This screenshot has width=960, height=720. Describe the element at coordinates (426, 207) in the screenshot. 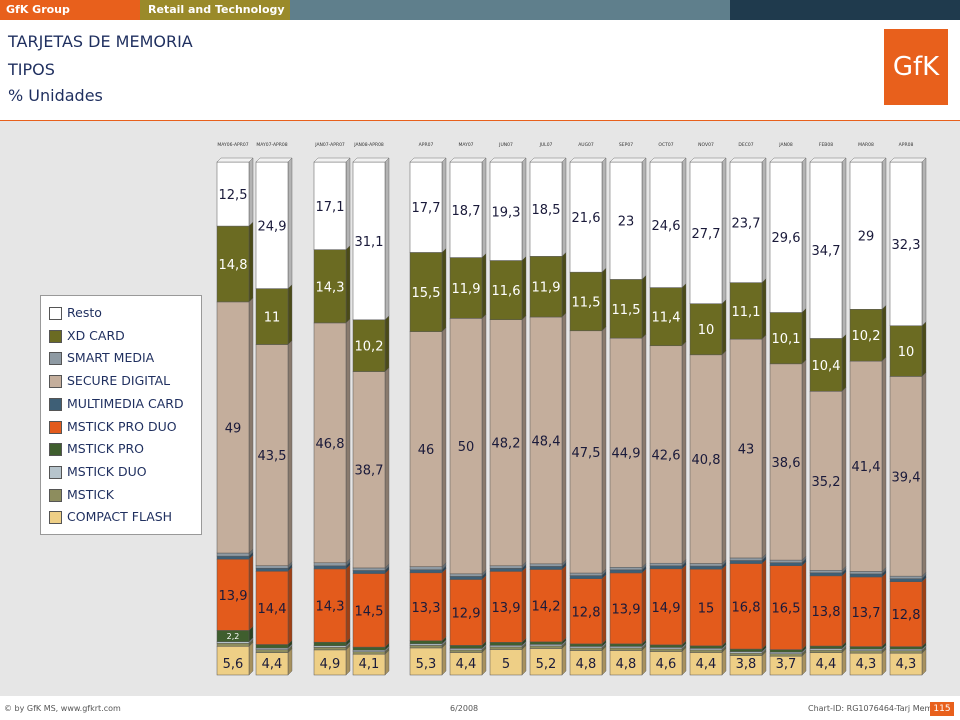

I see `bar-segment-resto-apr07` at that location.